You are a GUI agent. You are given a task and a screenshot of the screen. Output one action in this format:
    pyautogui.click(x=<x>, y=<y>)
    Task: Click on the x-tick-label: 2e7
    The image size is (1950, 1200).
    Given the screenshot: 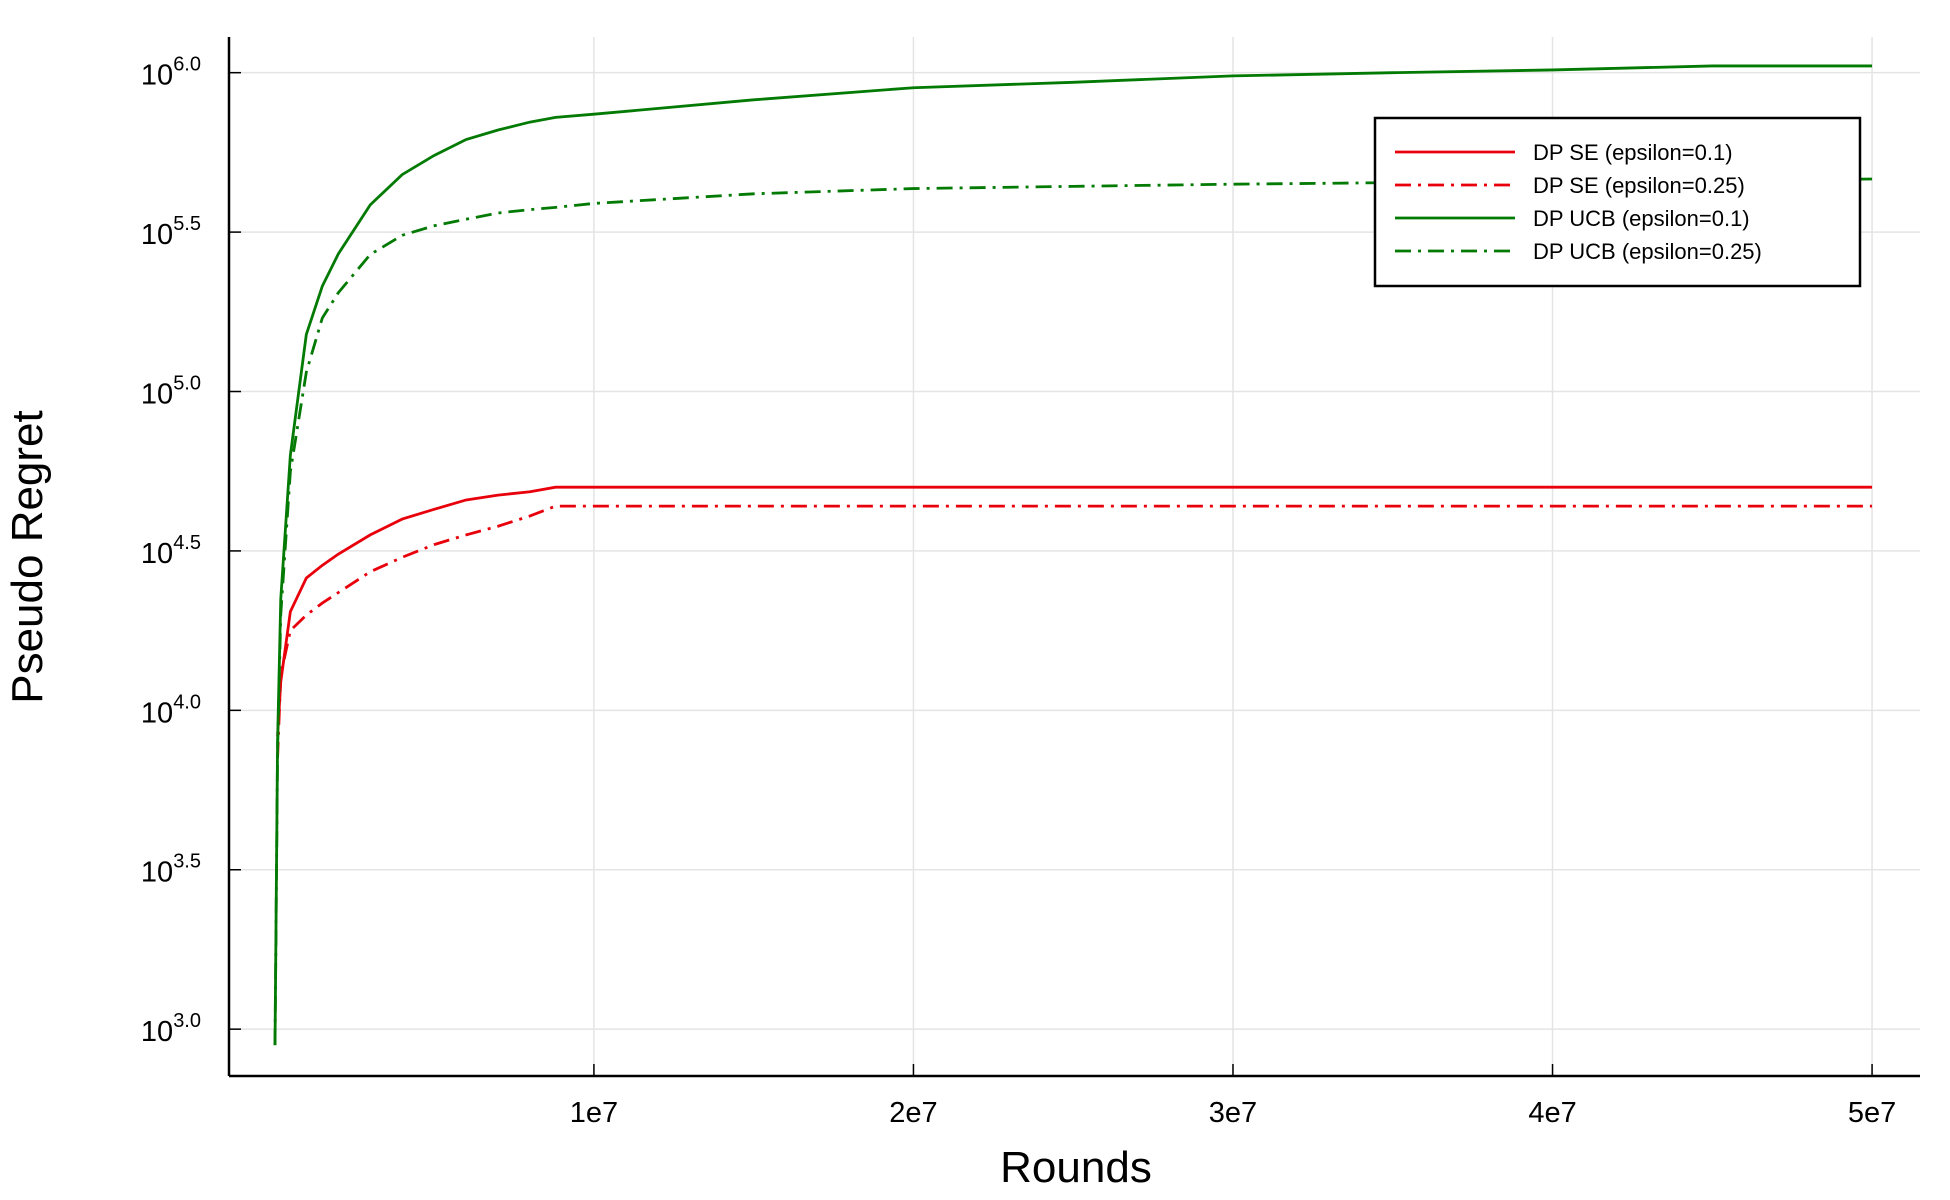 What is the action you would take?
    pyautogui.click(x=913, y=1113)
    